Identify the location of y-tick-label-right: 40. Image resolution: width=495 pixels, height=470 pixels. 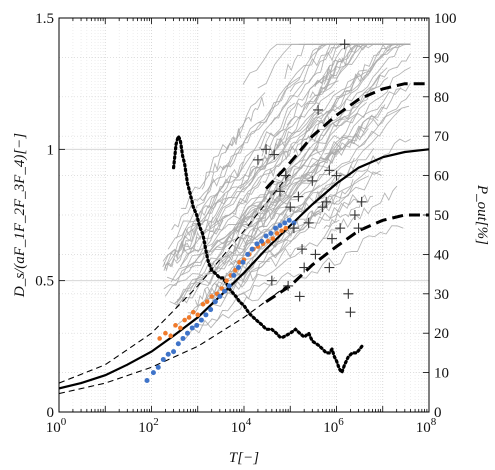
(441, 255).